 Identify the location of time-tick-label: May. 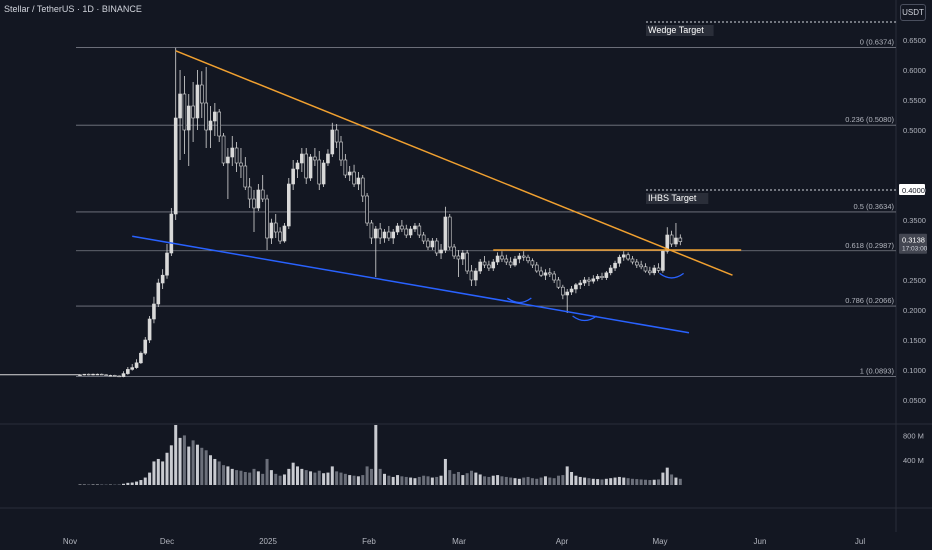
(659, 541).